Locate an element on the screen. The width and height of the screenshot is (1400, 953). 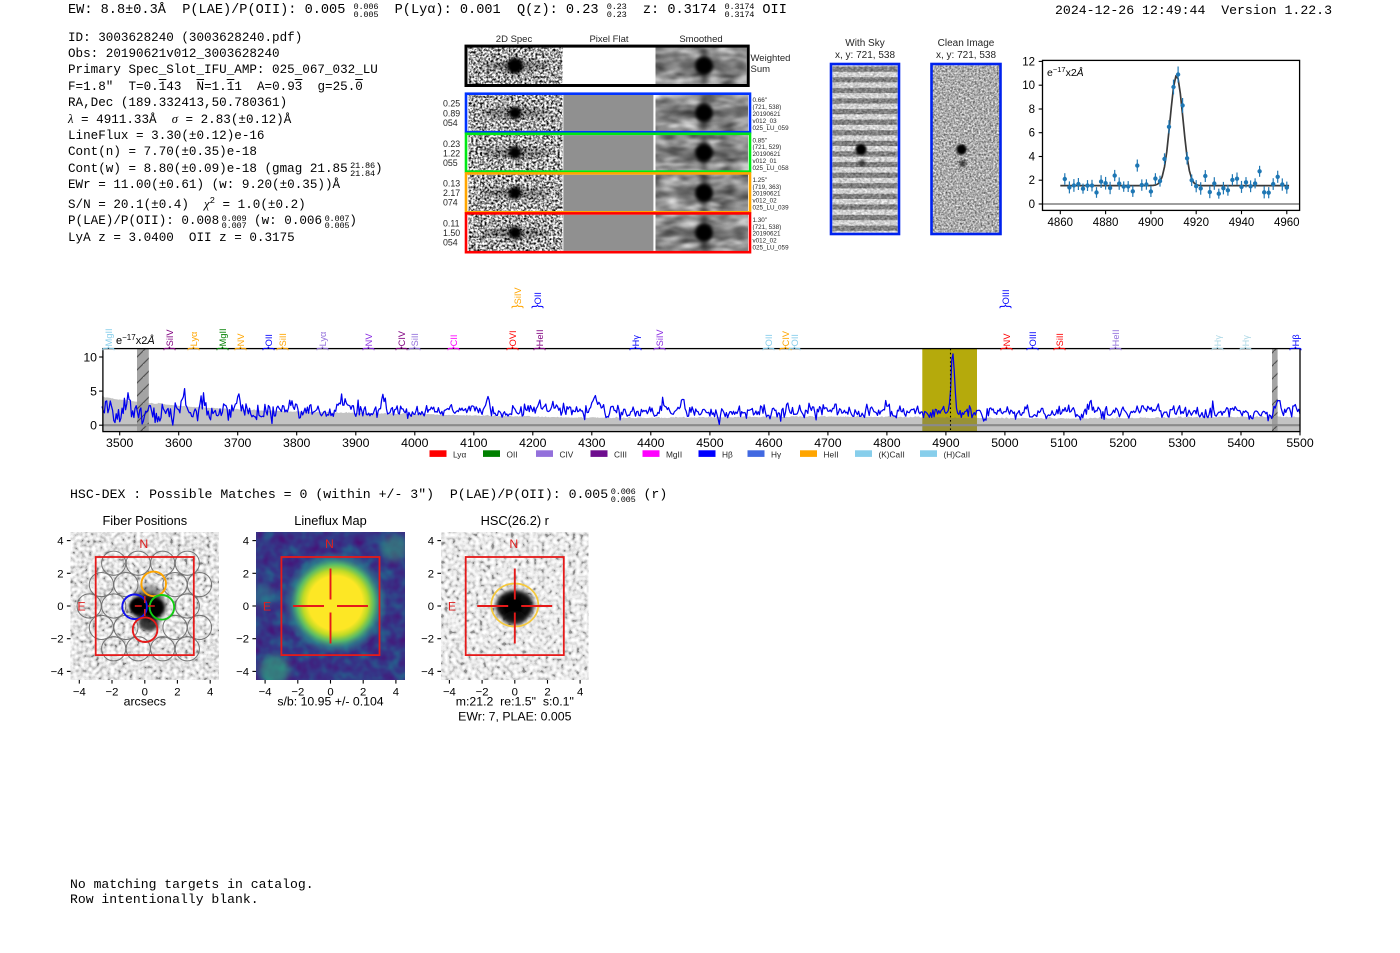
svg-text: 5200 is located at coordinates (1123, 443).